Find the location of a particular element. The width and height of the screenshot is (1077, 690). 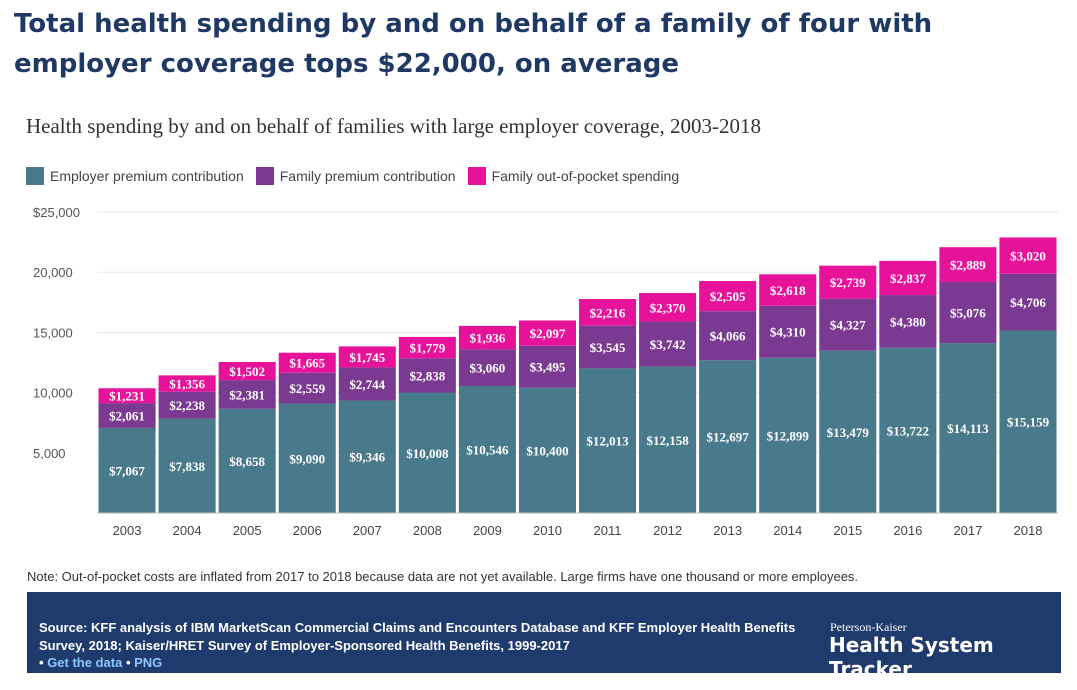

bar-data-label: $4,380 is located at coordinates (908, 321).